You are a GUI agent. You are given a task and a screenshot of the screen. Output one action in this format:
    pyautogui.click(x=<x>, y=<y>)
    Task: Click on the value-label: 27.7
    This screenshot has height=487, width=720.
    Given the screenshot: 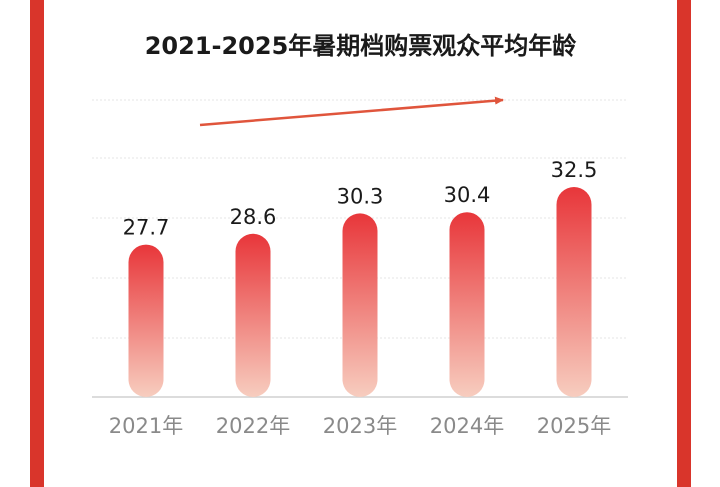 What is the action you would take?
    pyautogui.click(x=146, y=228)
    